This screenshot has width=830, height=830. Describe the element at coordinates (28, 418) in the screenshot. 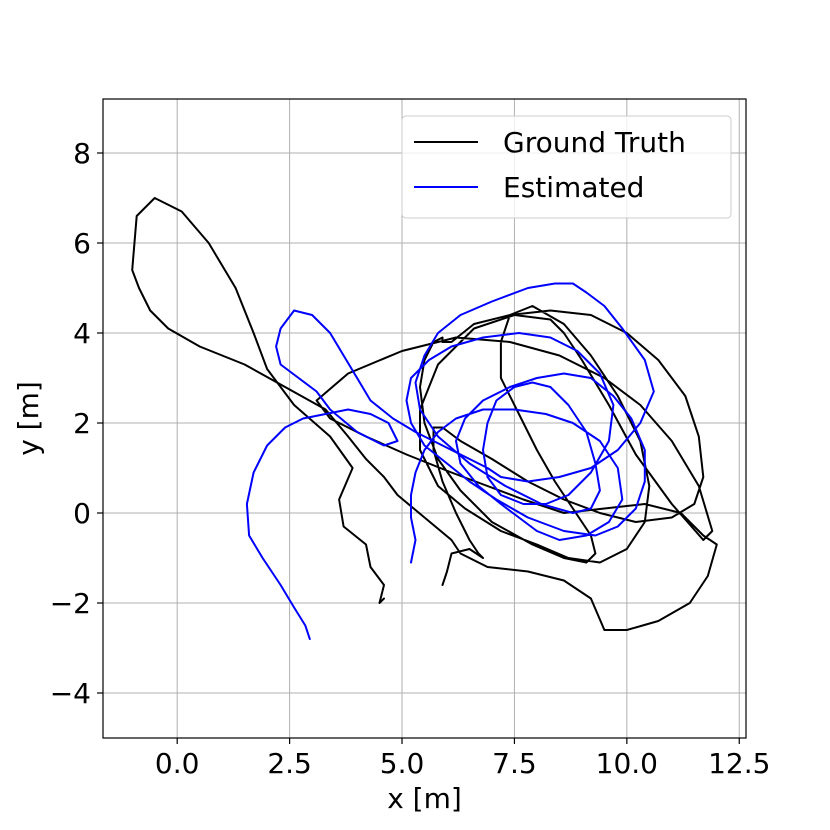

I see `y-axis-label: y [m]` at that location.